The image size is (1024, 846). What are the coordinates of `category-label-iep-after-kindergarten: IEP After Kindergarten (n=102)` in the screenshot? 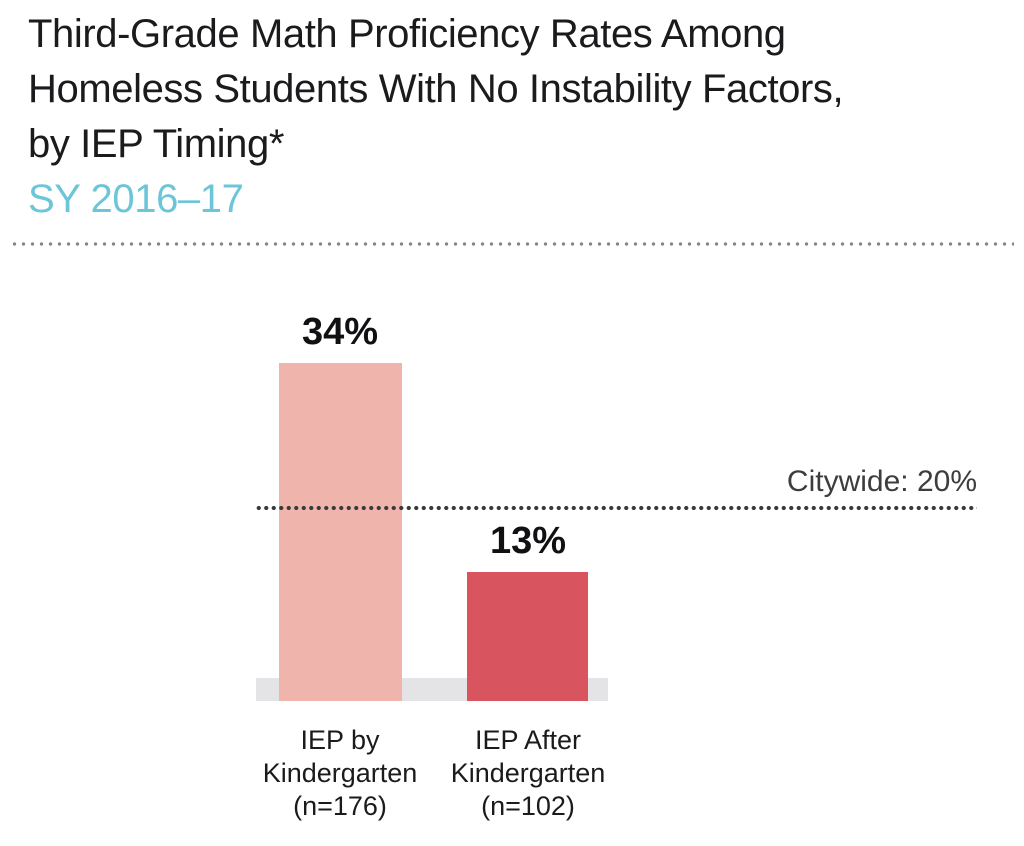 It's located at (528, 773).